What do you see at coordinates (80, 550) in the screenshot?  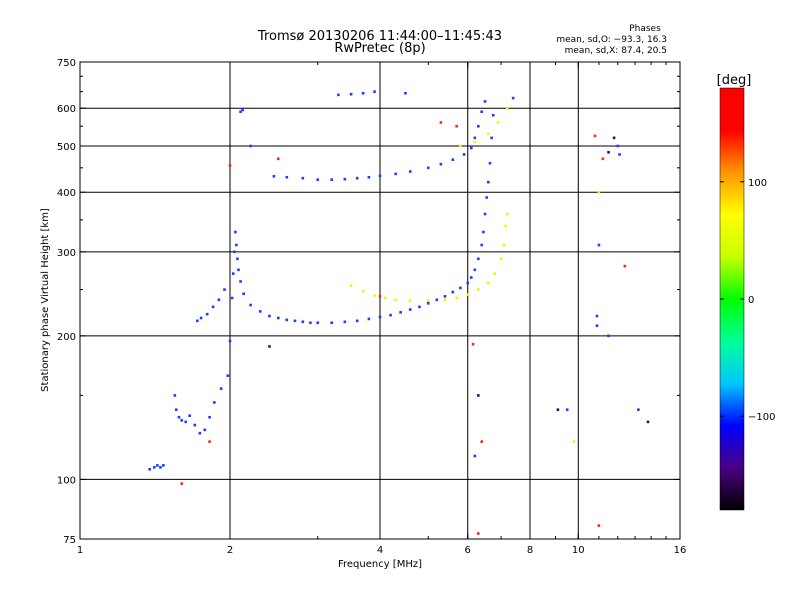 I see `x-tick-label: 1` at bounding box center [80, 550].